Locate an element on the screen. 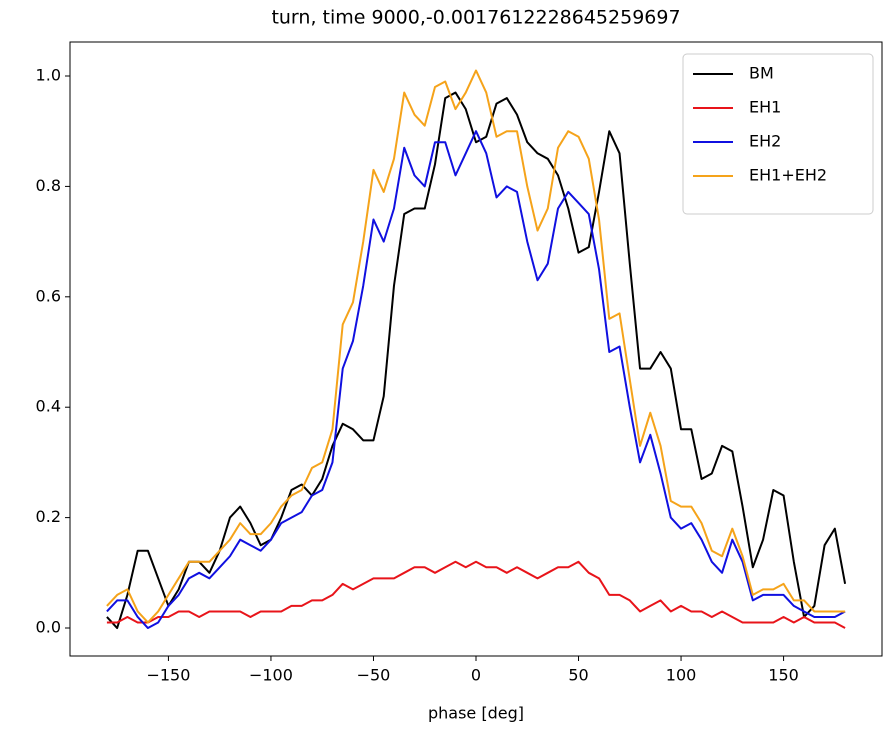 The height and width of the screenshot is (730, 884). y-tick-label: 0.4 is located at coordinates (48, 406).